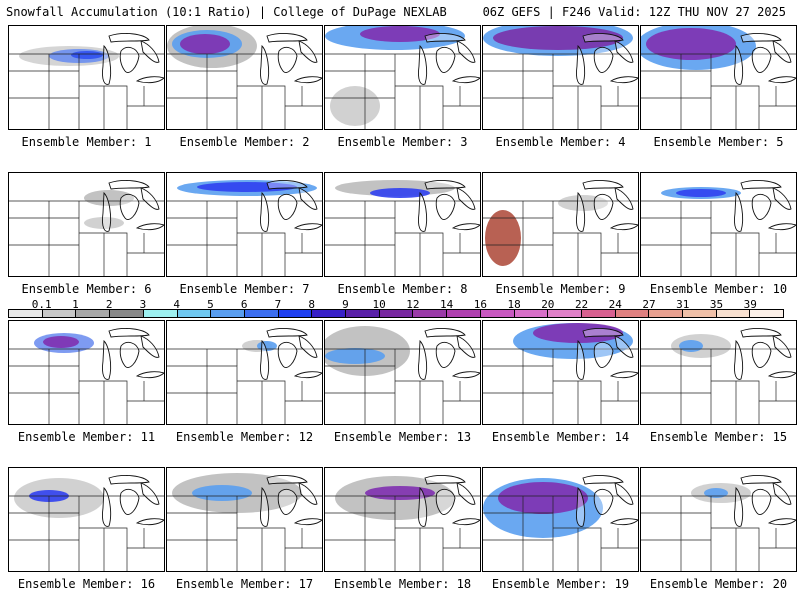 This screenshot has width=800, height=600. I want to click on legend-tick-label: 7, so click(278, 304).